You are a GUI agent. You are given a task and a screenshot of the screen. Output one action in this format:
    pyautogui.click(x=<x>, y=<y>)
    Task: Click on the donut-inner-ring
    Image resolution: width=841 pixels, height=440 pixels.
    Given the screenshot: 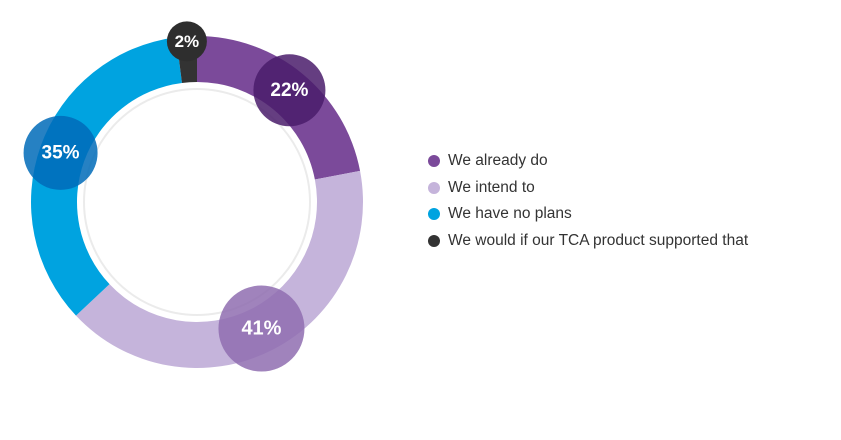 What is the action you would take?
    pyautogui.click(x=197, y=202)
    